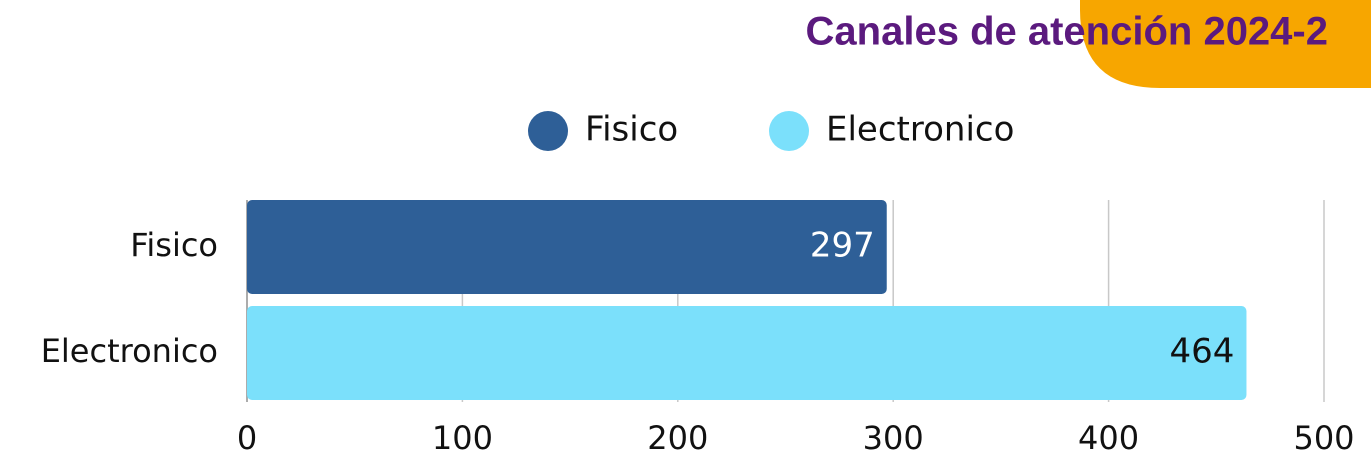 This screenshot has width=1371, height=458. Describe the element at coordinates (842, 246) in the screenshot. I see `value-label: 297` at that location.